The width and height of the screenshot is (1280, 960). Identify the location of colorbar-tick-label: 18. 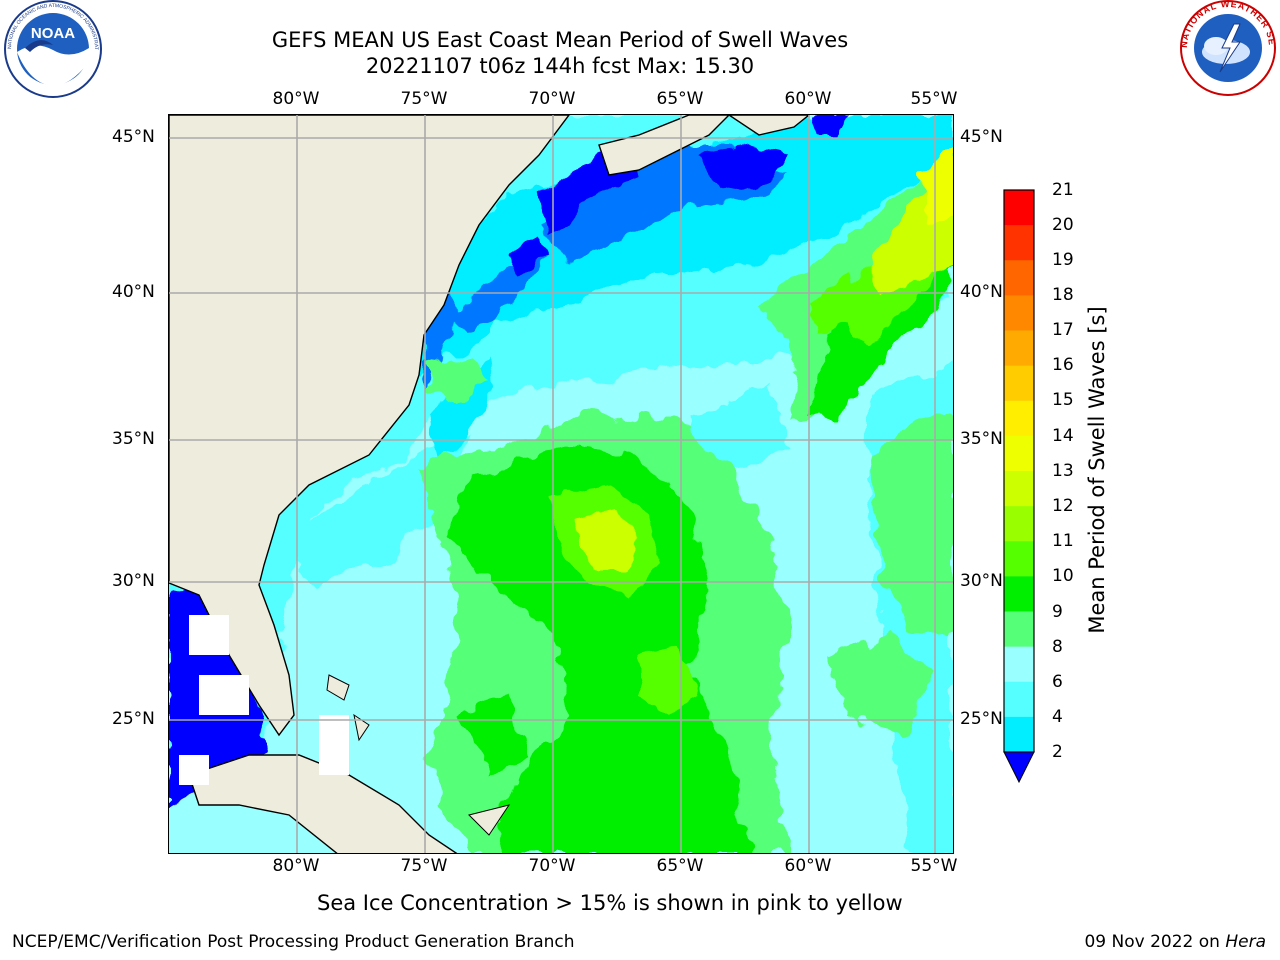
(1063, 295).